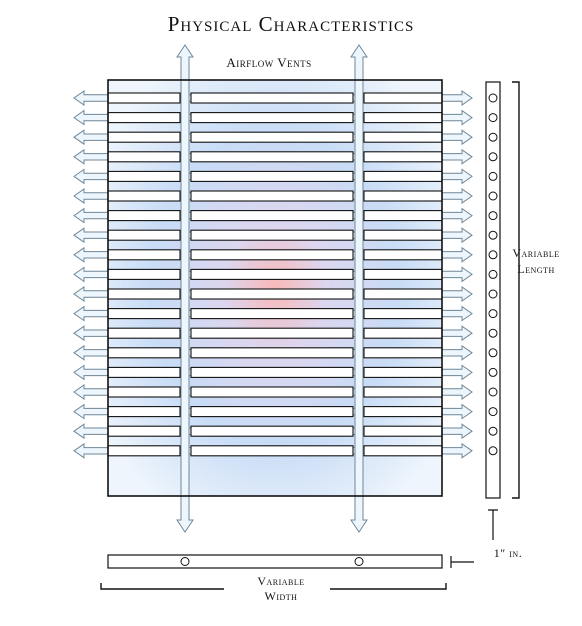 This screenshot has height=626, width=582. I want to click on length-bracket, so click(516, 290).